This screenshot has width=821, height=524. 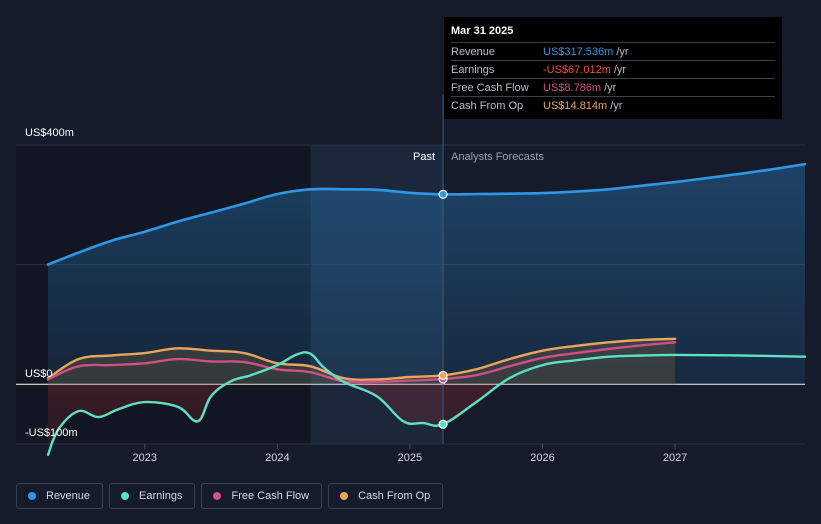 I want to click on cfo-line, so click(x=361, y=359).